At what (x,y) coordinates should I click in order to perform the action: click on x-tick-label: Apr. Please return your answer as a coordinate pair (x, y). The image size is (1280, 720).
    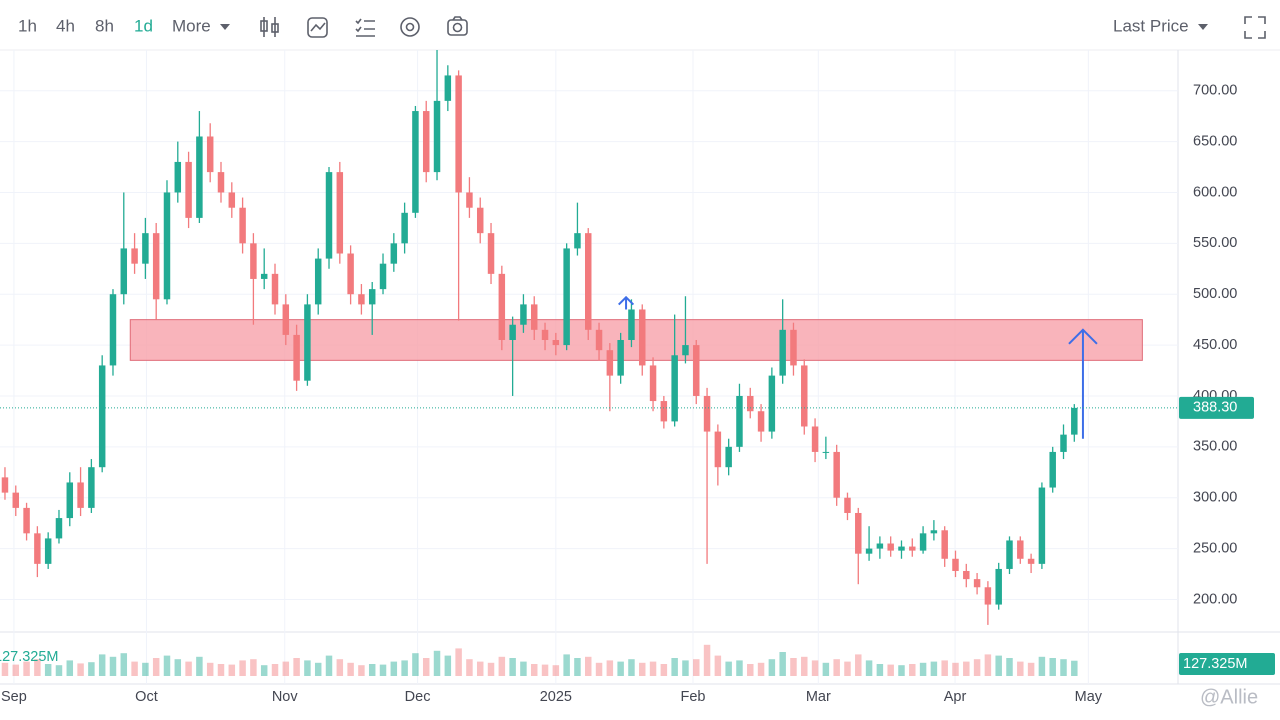
    Looking at the image, I should click on (955, 697).